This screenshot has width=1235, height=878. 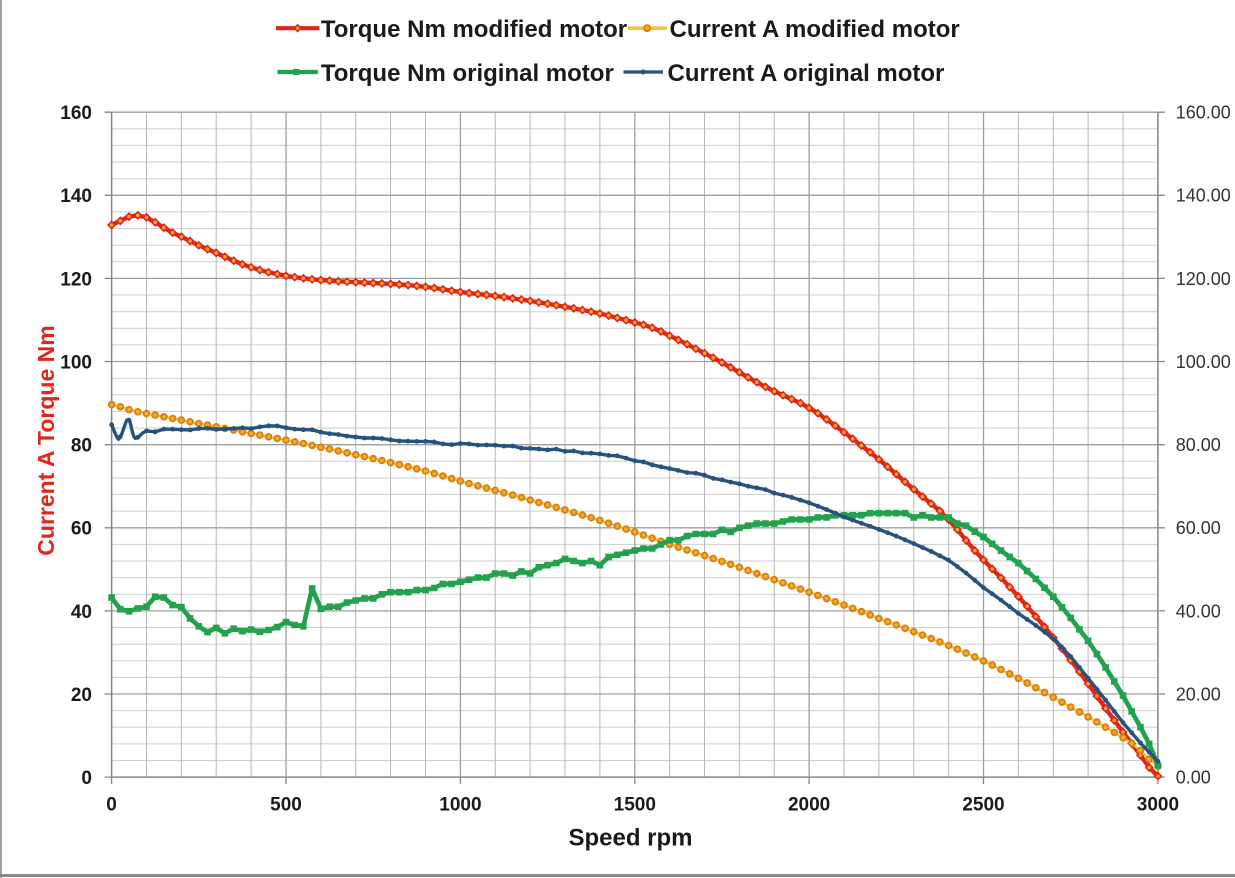 I want to click on svg-text: 80, so click(x=81, y=446).